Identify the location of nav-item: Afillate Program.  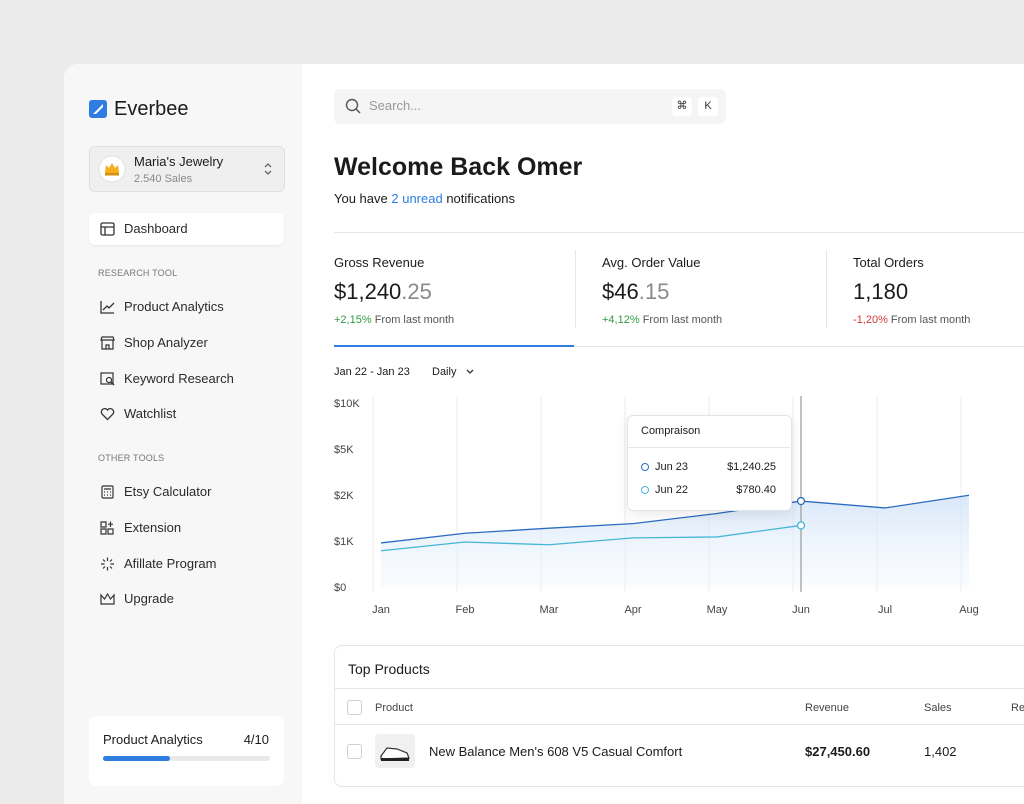
(187, 564).